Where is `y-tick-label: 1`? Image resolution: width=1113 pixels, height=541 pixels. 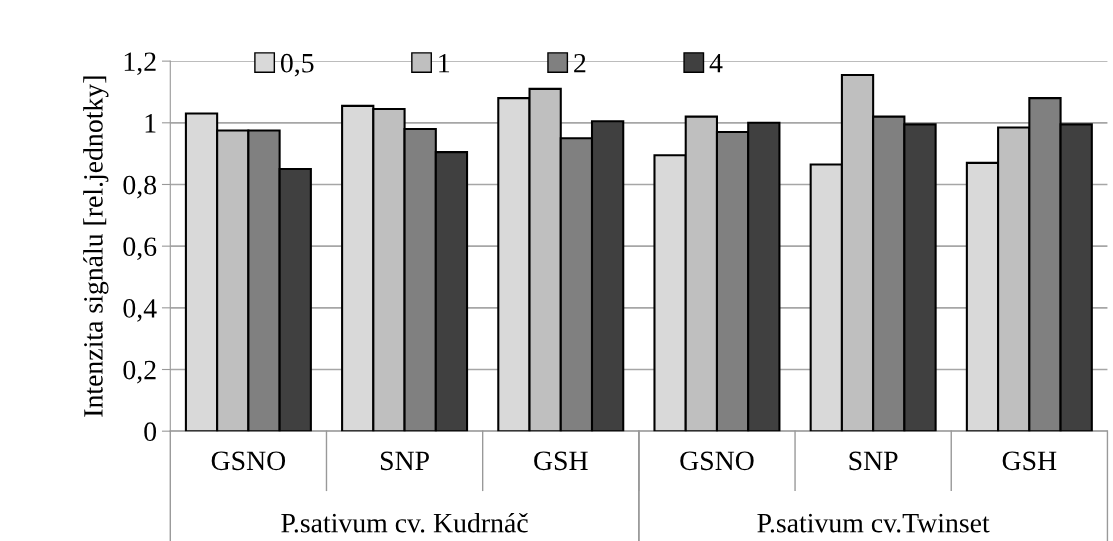
y-tick-label: 1 is located at coordinates (150, 123).